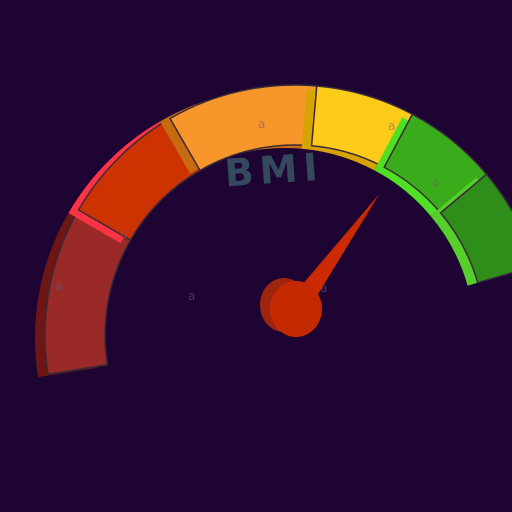 The width and height of the screenshot is (512, 512). I want to click on needle-hub, so click(296, 309).